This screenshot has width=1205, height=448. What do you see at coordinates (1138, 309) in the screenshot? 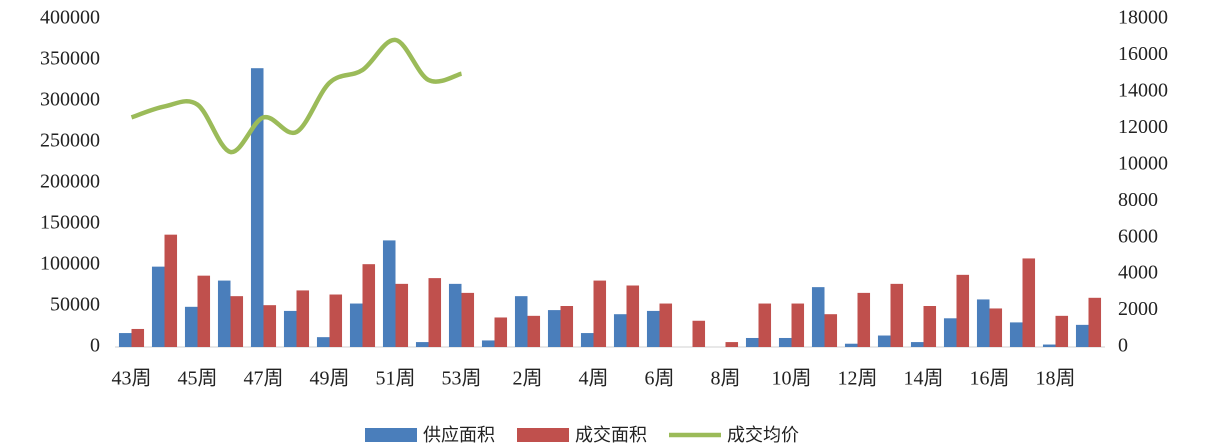
I see `y2-tick-label: 2000` at bounding box center [1138, 309].